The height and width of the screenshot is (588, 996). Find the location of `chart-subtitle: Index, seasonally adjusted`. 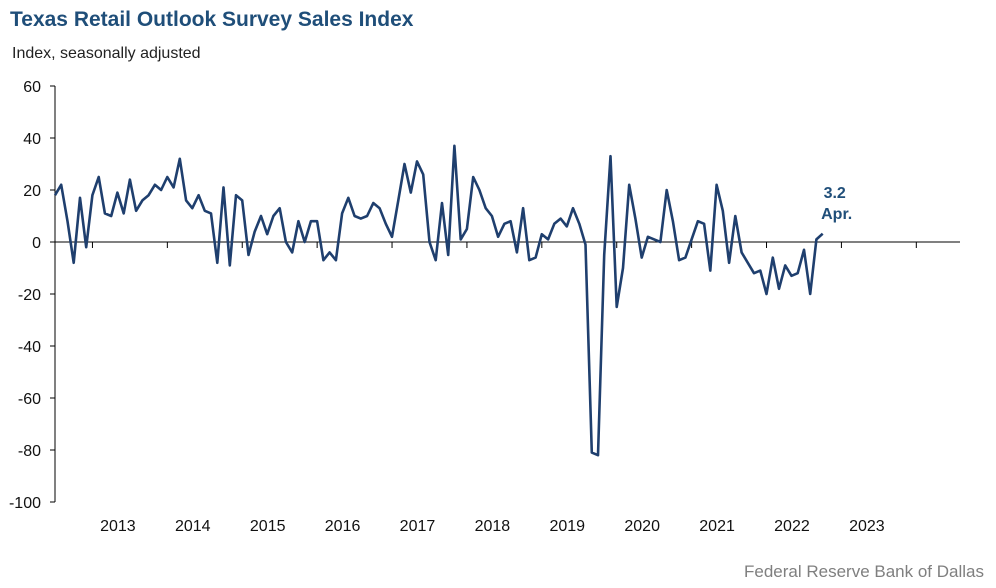

chart-subtitle: Index, seasonally adjusted is located at coordinates (106, 53).